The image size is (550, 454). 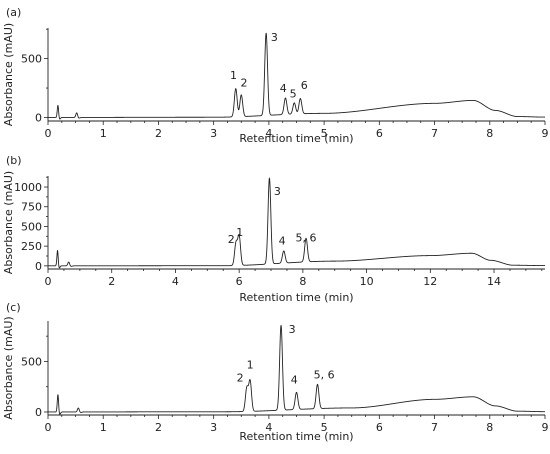 I want to click on x-tick-label: 12, so click(x=430, y=281).